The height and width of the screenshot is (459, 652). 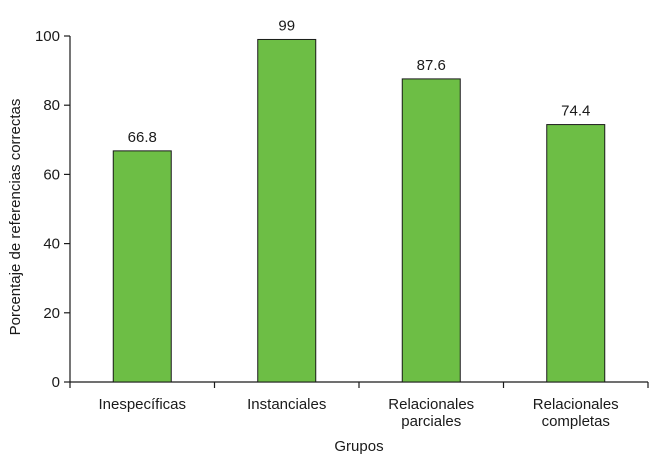 I want to click on data-label: 87.6, so click(x=431, y=65).